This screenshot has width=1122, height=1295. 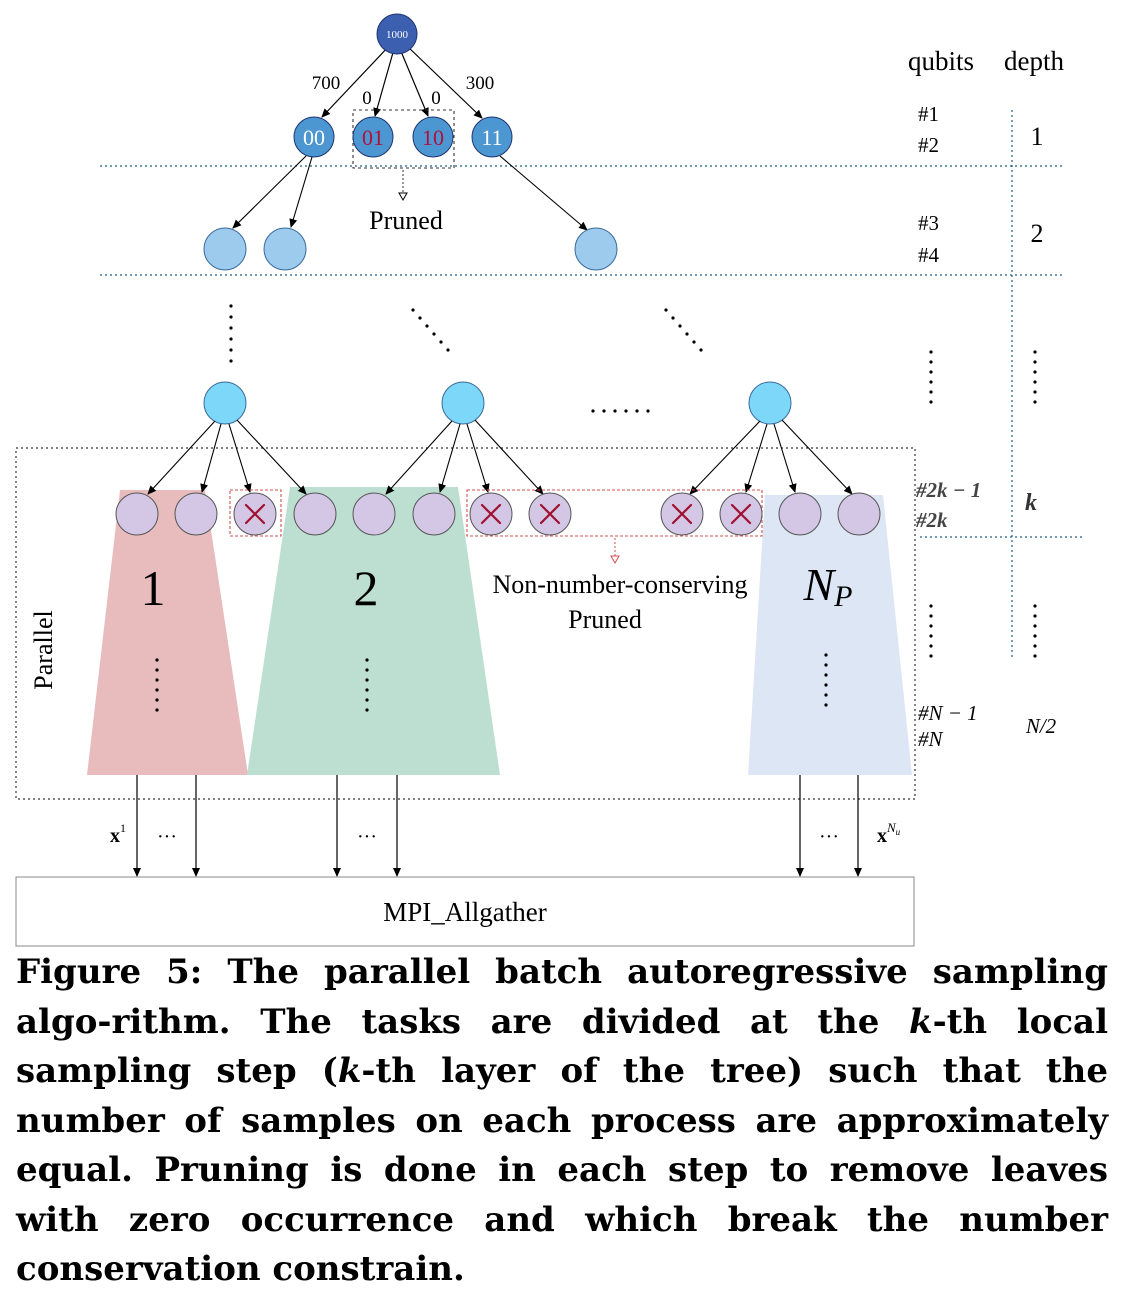 I want to click on qubit-label: #2k − 1, so click(x=948, y=490).